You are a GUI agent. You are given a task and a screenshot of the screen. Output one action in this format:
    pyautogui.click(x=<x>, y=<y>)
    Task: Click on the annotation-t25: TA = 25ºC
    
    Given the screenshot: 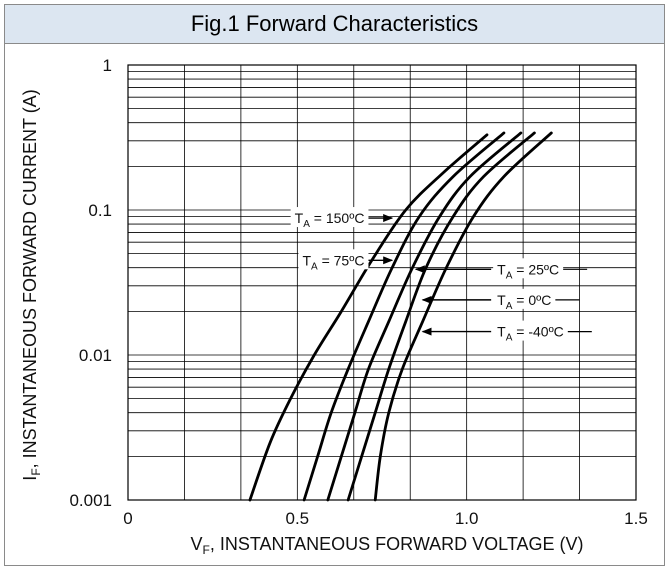 What is the action you would take?
    pyautogui.click(x=501, y=269)
    